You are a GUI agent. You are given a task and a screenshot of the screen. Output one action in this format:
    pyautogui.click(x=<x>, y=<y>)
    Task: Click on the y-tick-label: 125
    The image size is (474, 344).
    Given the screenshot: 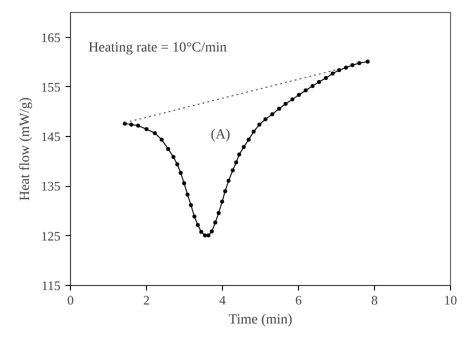 What is the action you would take?
    pyautogui.click(x=50, y=236)
    